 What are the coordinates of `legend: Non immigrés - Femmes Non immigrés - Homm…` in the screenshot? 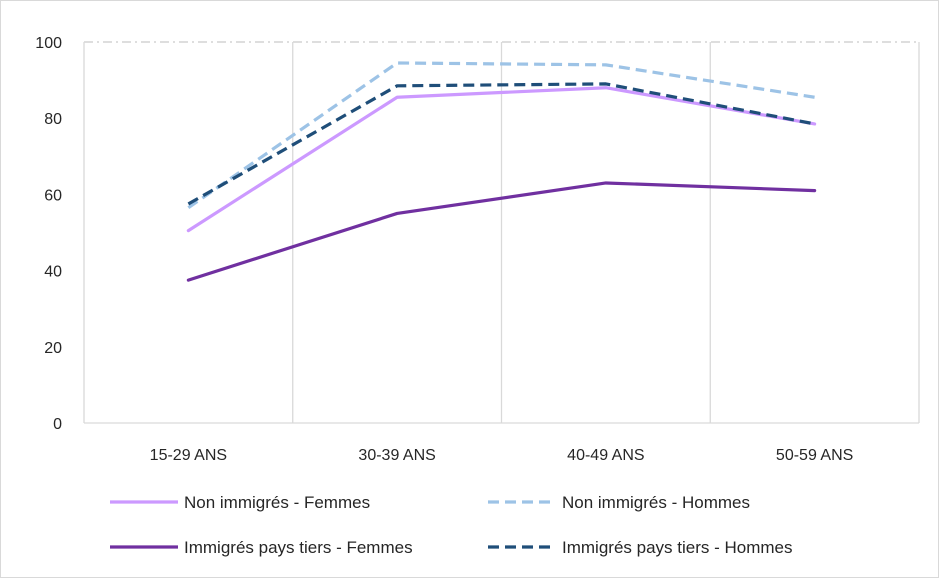 It's located at (451, 525).